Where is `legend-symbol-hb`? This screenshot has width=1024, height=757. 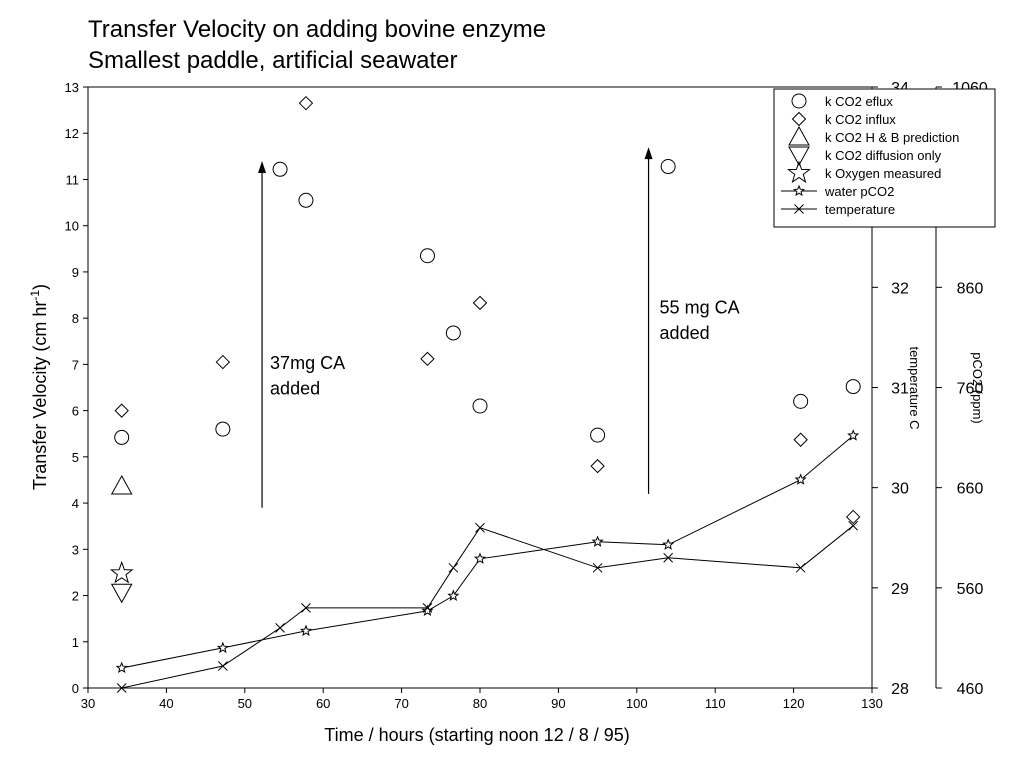
legend-symbol-hb is located at coordinates (799, 135).